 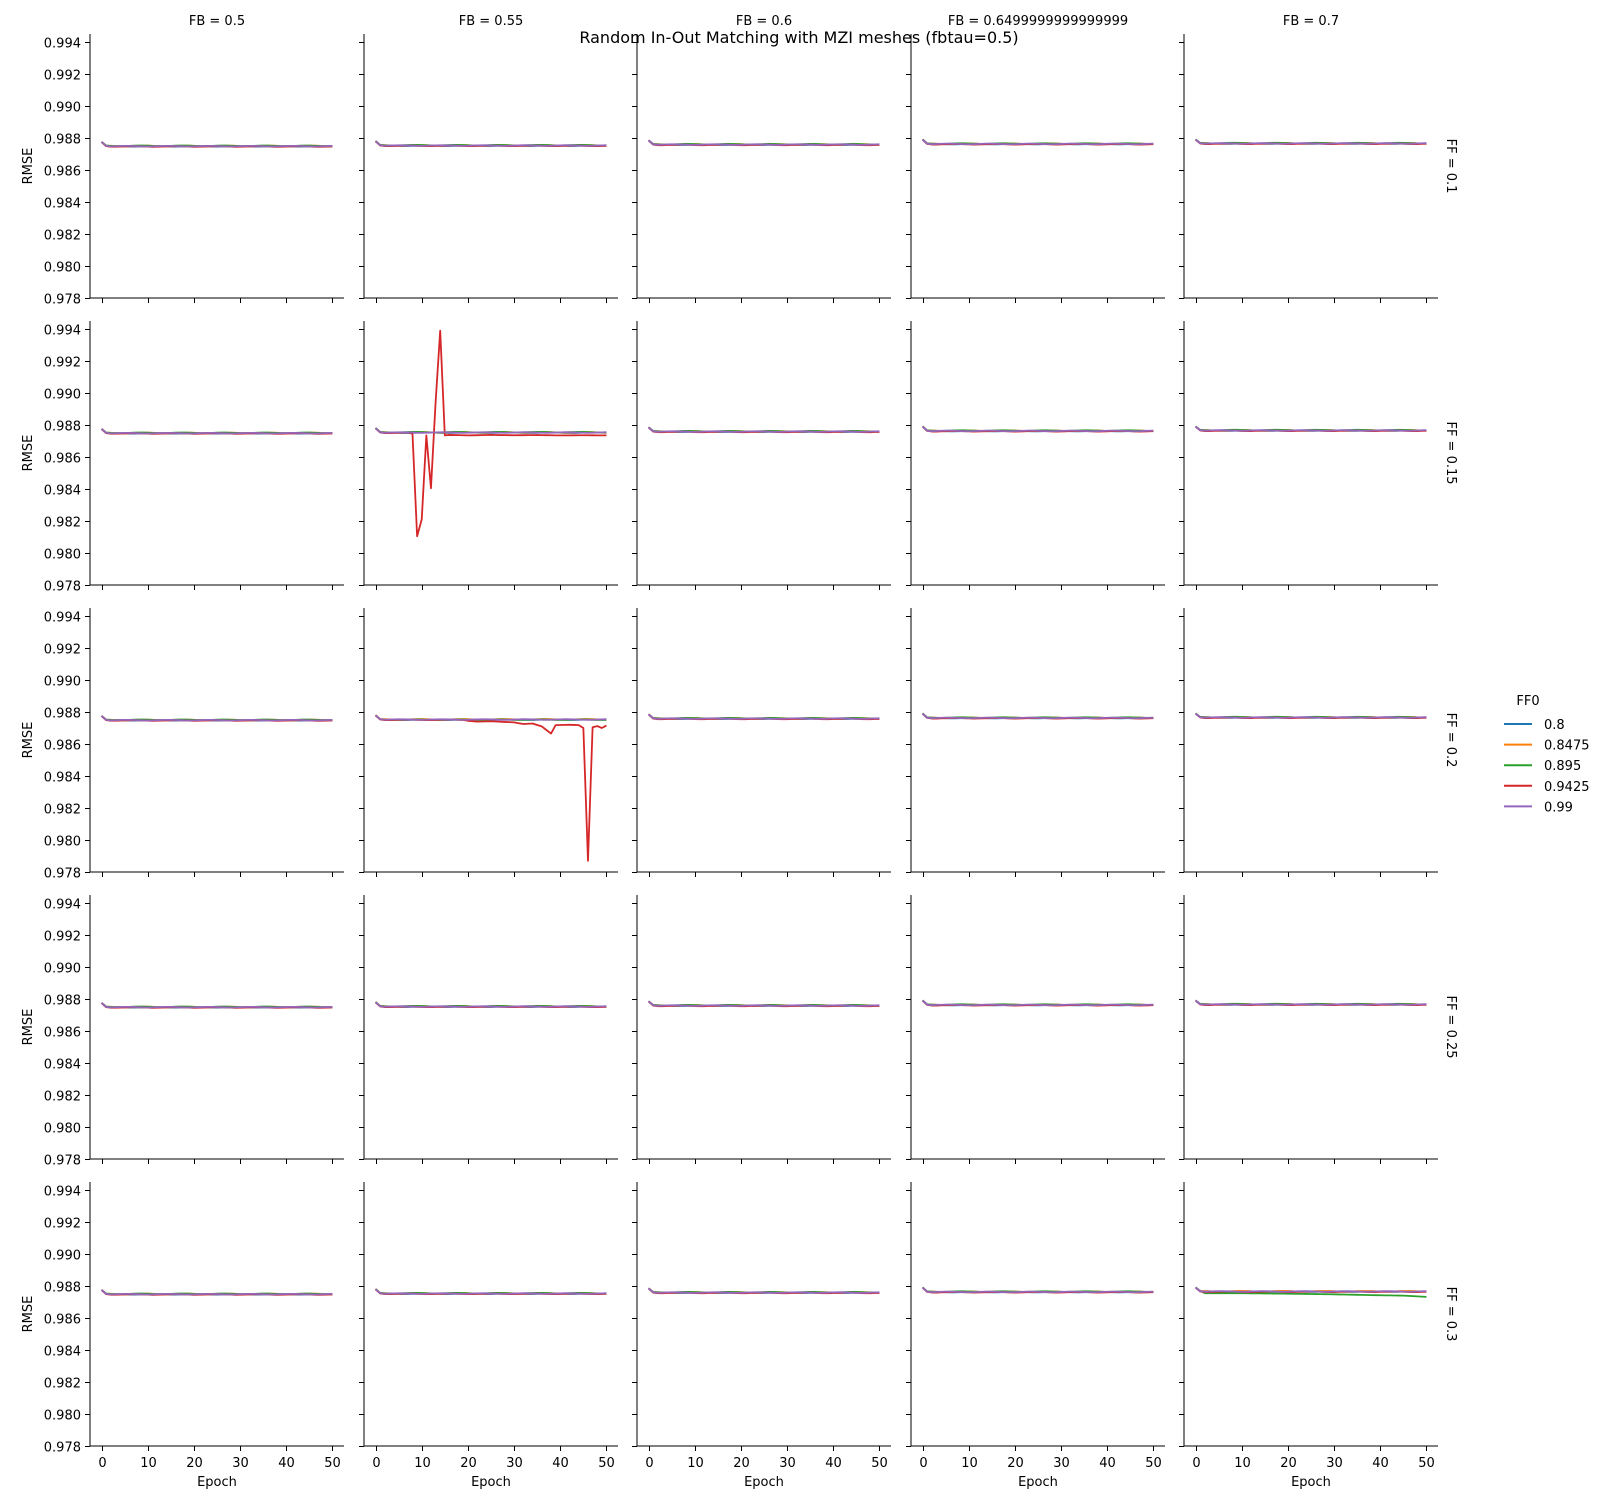 I want to click on row-title: FF = 0.1, so click(x=1450, y=166).